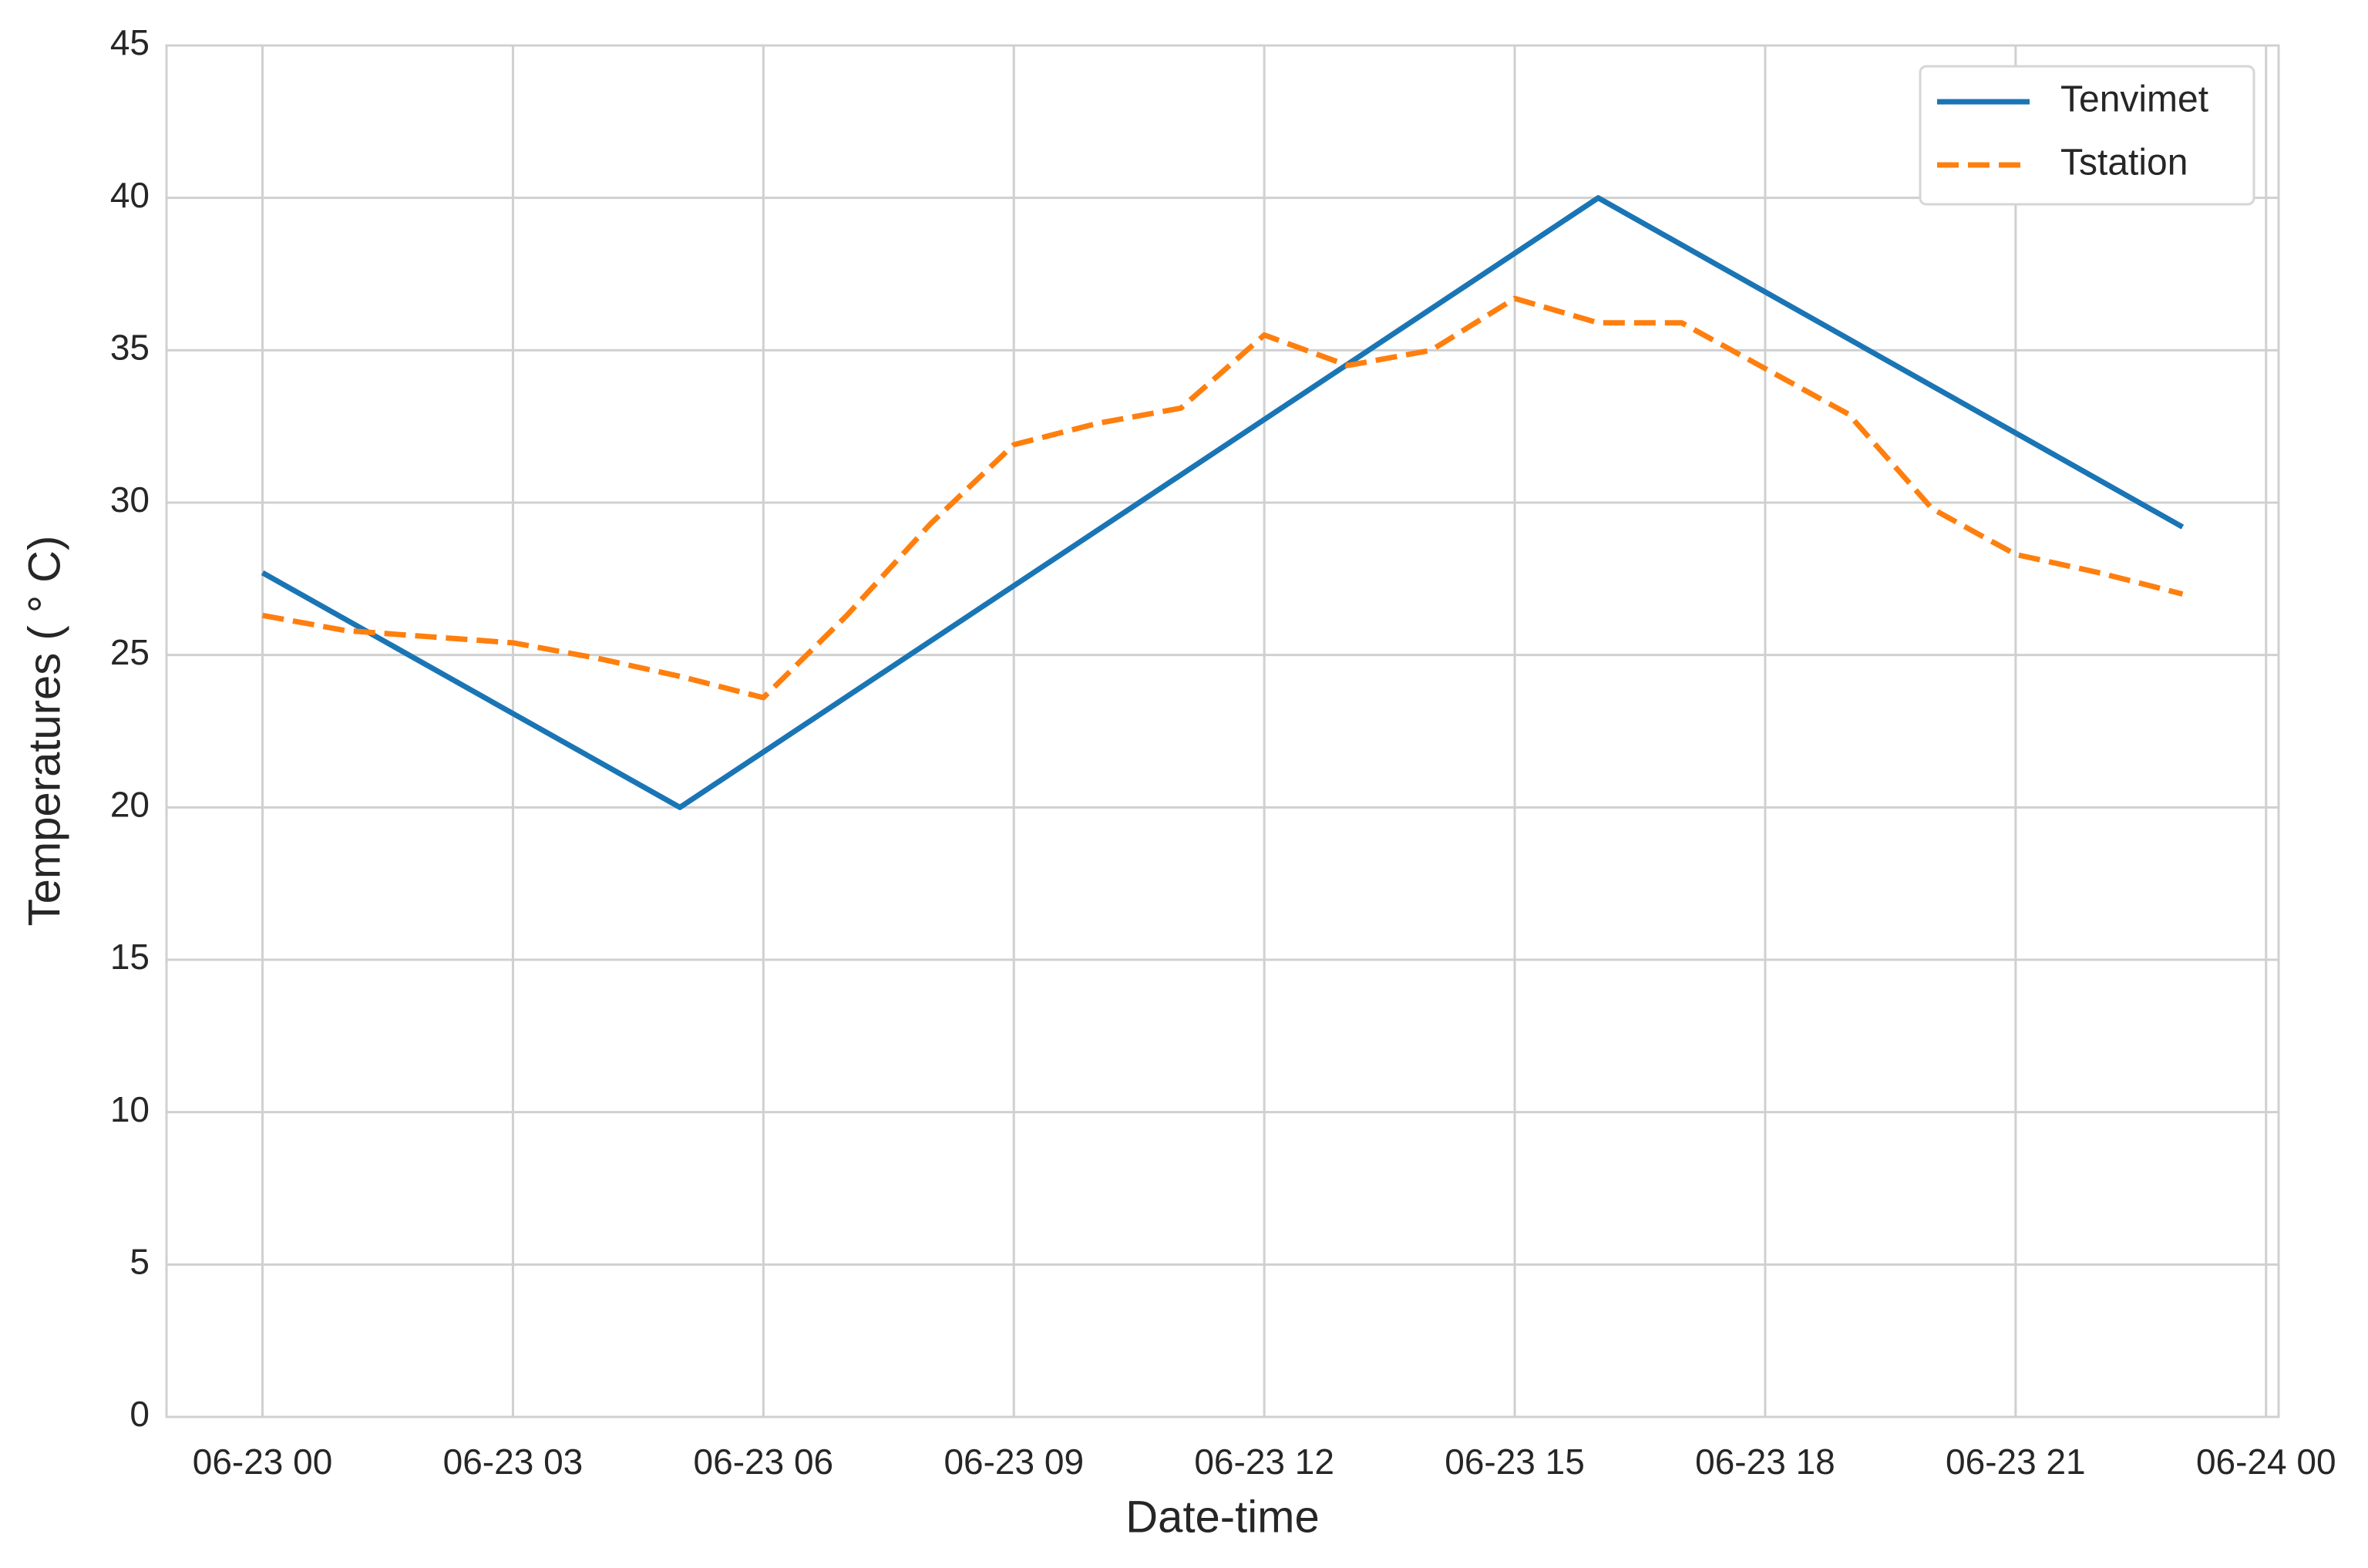  I want to click on y-axis-label: Temperatures ( ° C), so click(44, 731).